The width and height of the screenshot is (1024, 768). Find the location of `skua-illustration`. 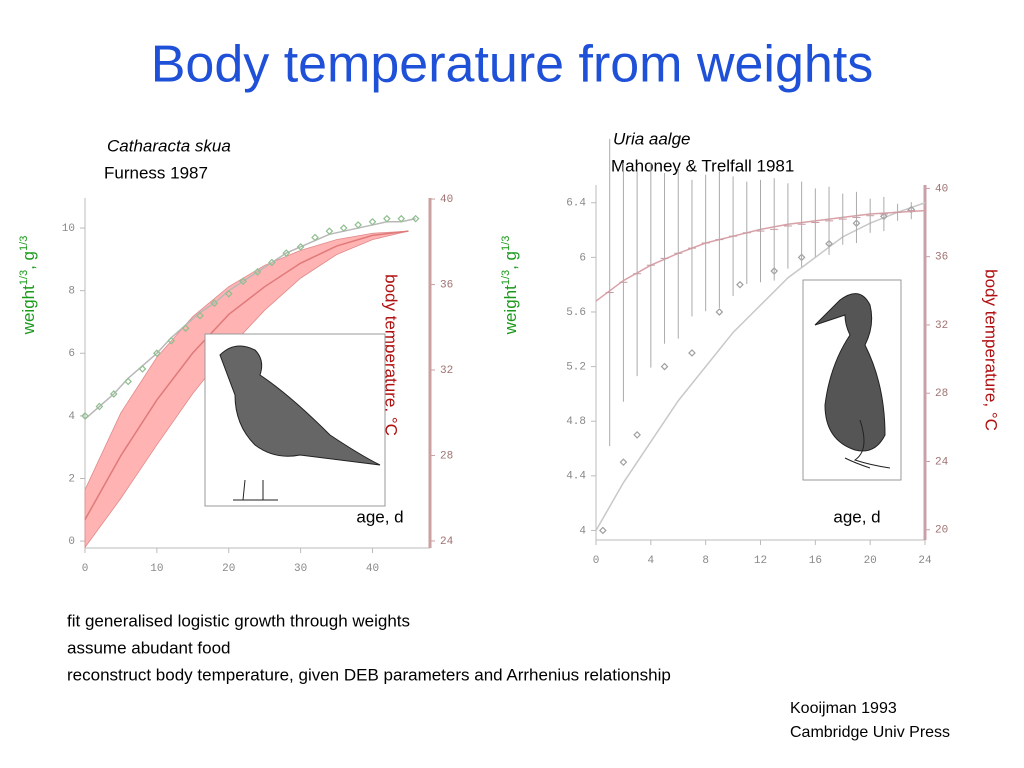

skua-illustration is located at coordinates (295, 420).